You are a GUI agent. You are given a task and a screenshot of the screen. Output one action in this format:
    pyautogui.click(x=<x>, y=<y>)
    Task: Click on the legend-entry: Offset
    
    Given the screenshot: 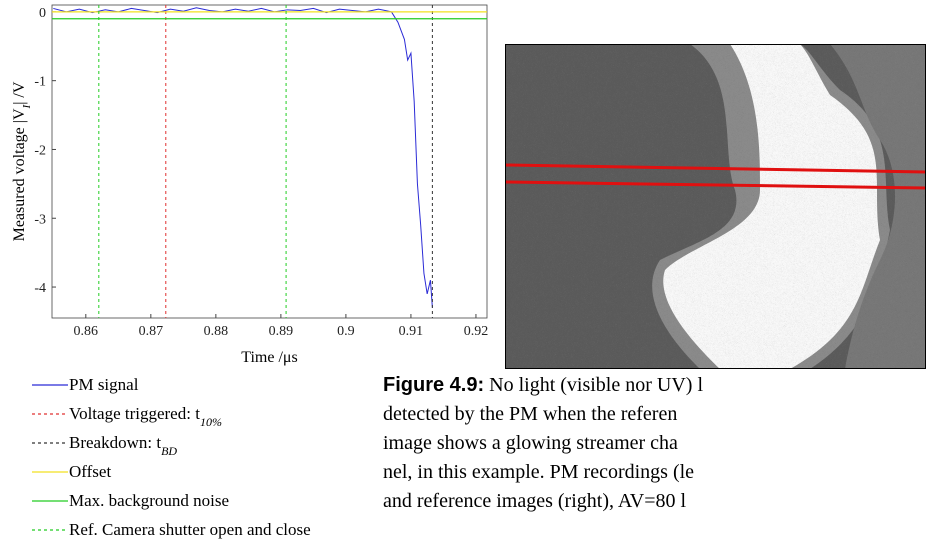 What is the action you would take?
    pyautogui.click(x=90, y=471)
    